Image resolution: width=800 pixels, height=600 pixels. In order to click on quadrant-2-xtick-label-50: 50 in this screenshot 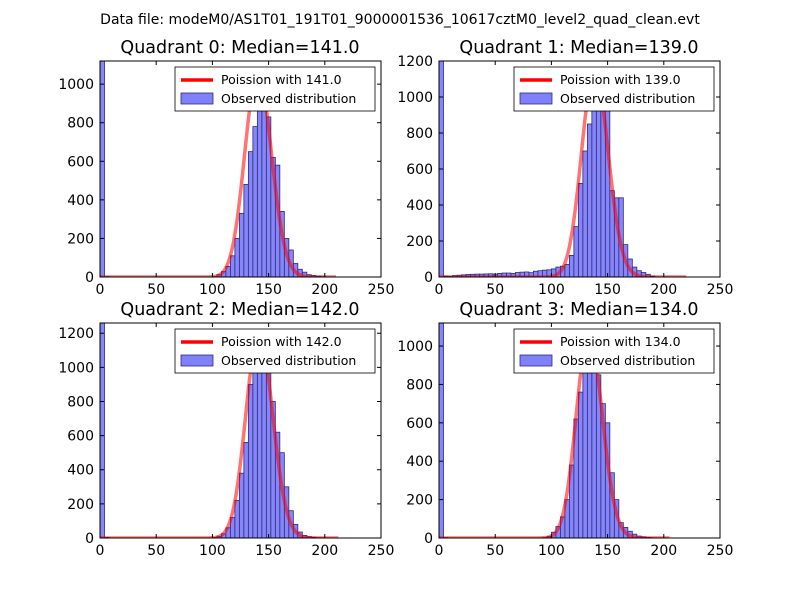, I will do `click(156, 551)`.